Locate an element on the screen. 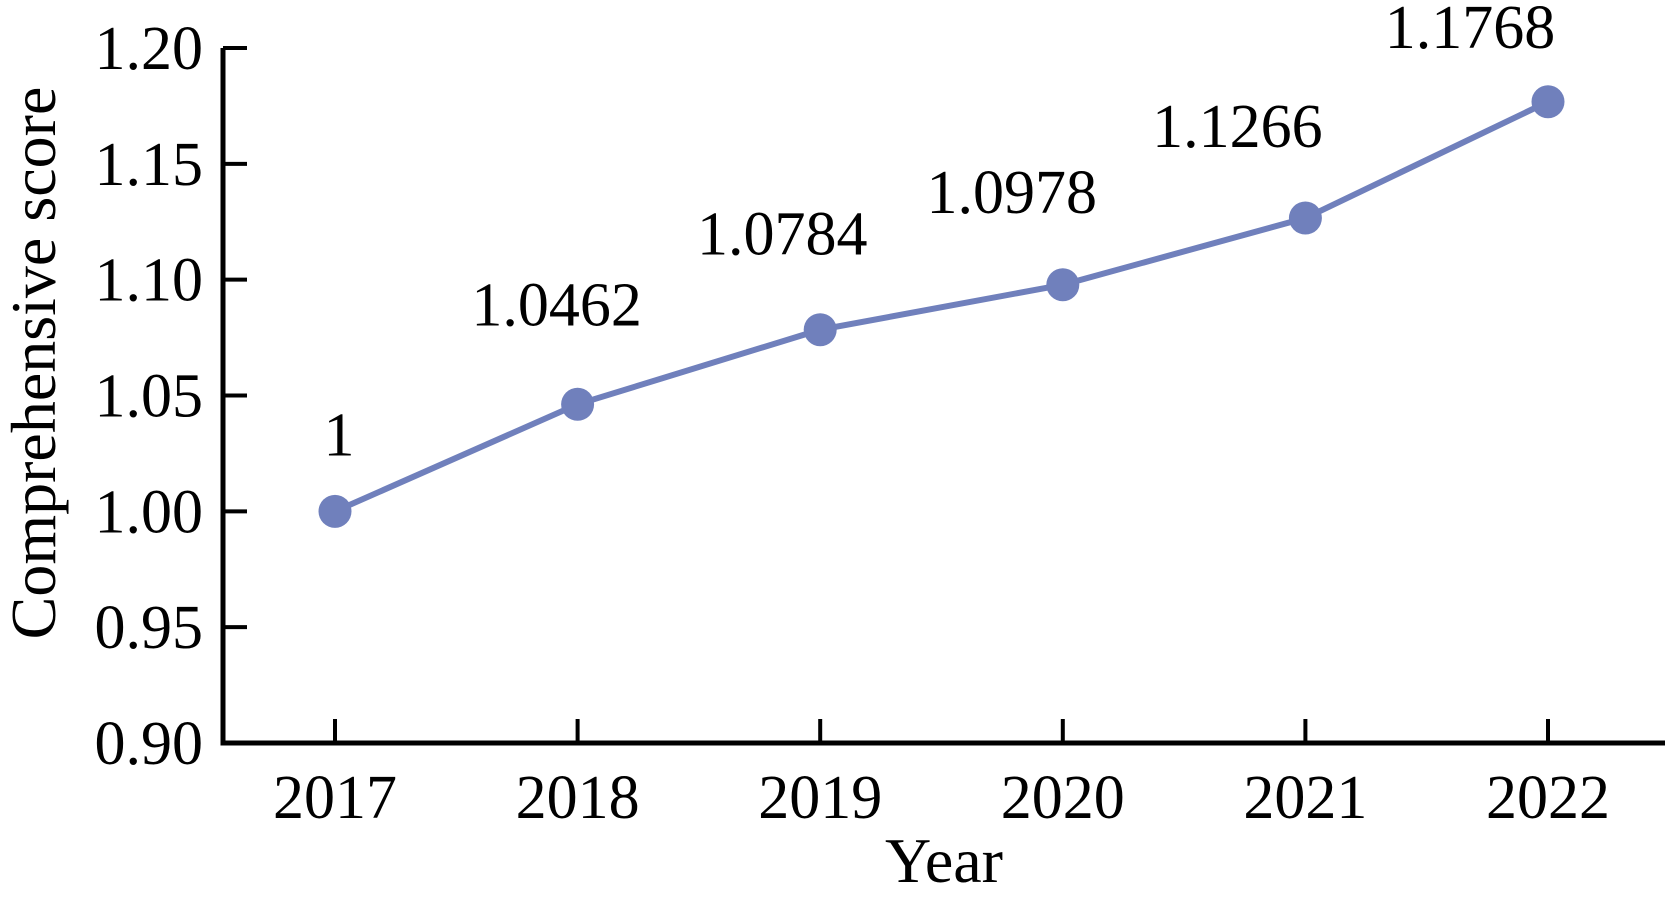  x-axis-title: Year is located at coordinates (944, 860).